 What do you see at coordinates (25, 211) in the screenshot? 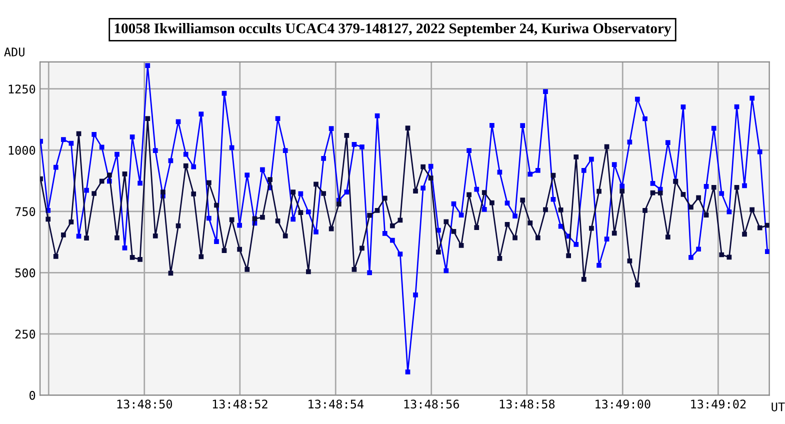
I see `y-tick-label: 750` at bounding box center [25, 211].